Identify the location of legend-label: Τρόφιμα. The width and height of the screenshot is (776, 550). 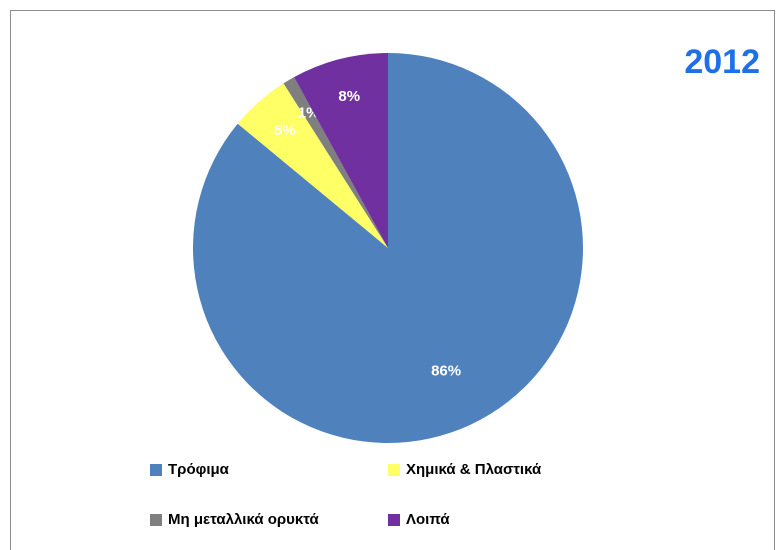
(199, 469).